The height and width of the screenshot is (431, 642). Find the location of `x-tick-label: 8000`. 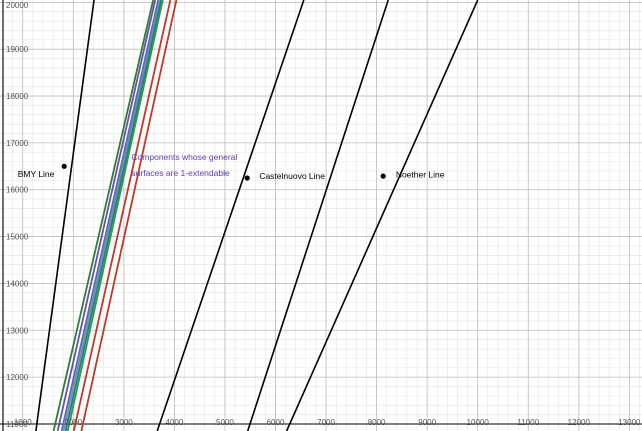

x-tick-label: 8000 is located at coordinates (377, 422).